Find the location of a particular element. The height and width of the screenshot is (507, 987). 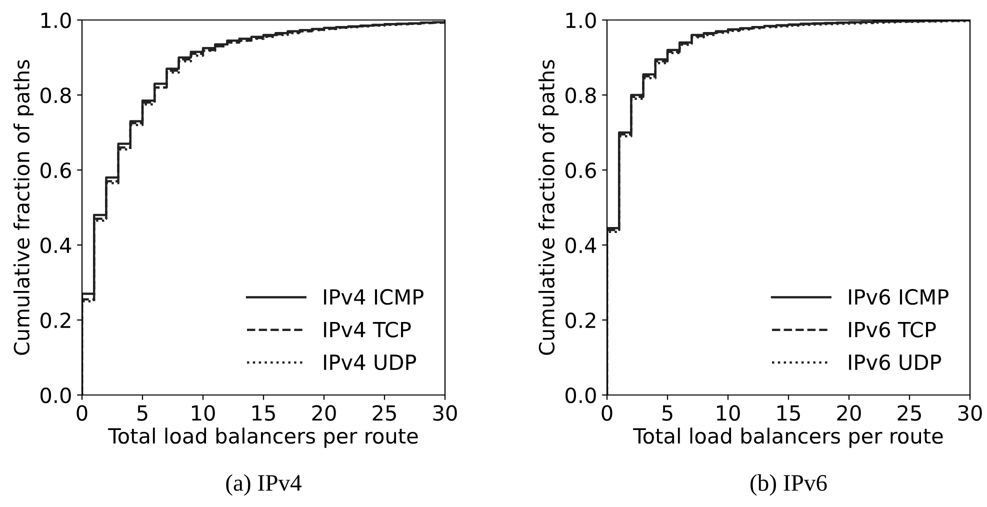

text: (a) IPv4 is located at coordinates (264, 485).